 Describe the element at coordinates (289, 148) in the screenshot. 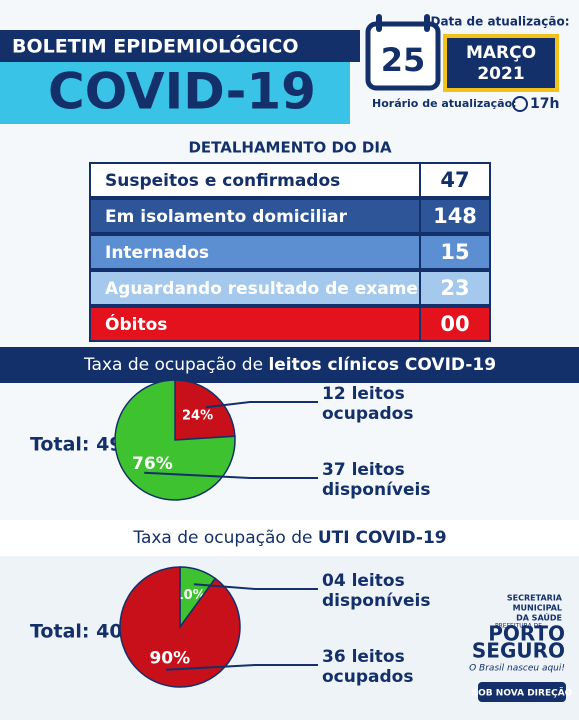

I see `table-title: DETALHAMENTO DO DIA` at that location.